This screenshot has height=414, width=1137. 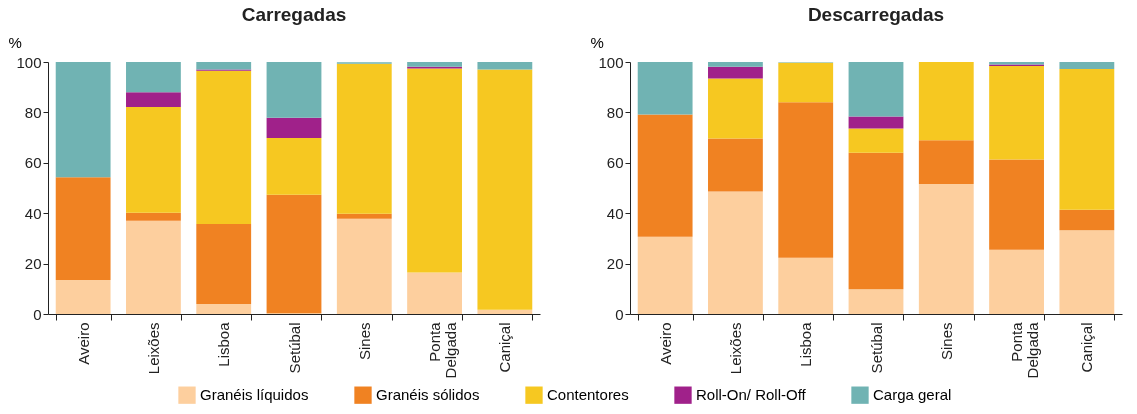 I want to click on legend-label: Granéis sólidos, so click(x=428, y=395).